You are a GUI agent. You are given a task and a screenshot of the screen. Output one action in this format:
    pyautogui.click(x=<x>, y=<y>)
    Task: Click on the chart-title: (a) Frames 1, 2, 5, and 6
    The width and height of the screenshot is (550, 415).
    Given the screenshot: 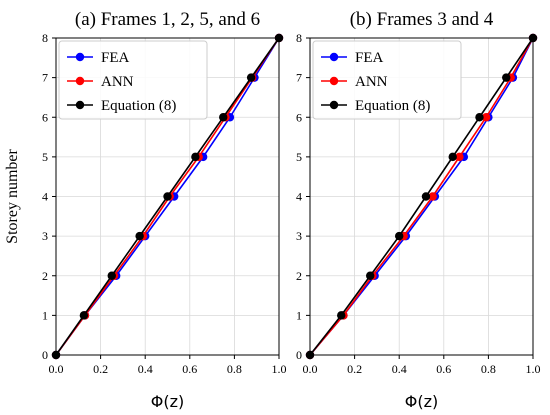 What is the action you would take?
    pyautogui.click(x=167, y=19)
    